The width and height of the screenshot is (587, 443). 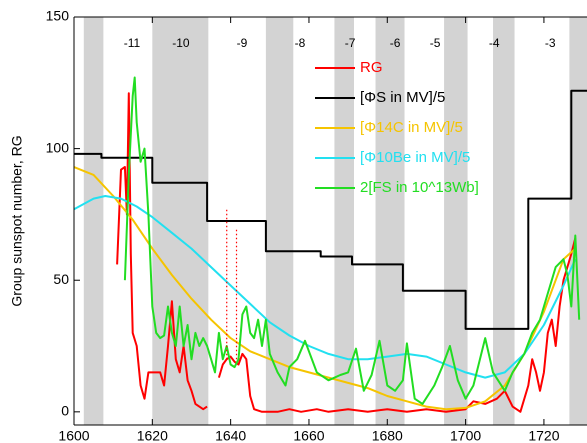 What do you see at coordinates (415, 157) in the screenshot?
I see `legend-label: [Φ10Be in MV]/5` at bounding box center [415, 157].